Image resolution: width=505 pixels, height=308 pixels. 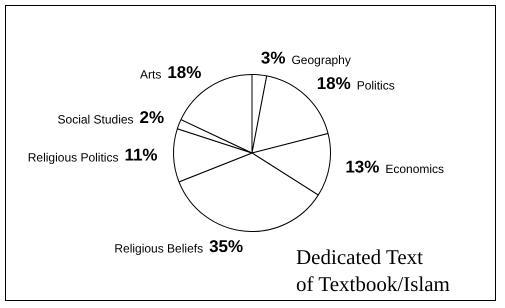 I want to click on slice-label: Religious Politics, so click(x=73, y=157).